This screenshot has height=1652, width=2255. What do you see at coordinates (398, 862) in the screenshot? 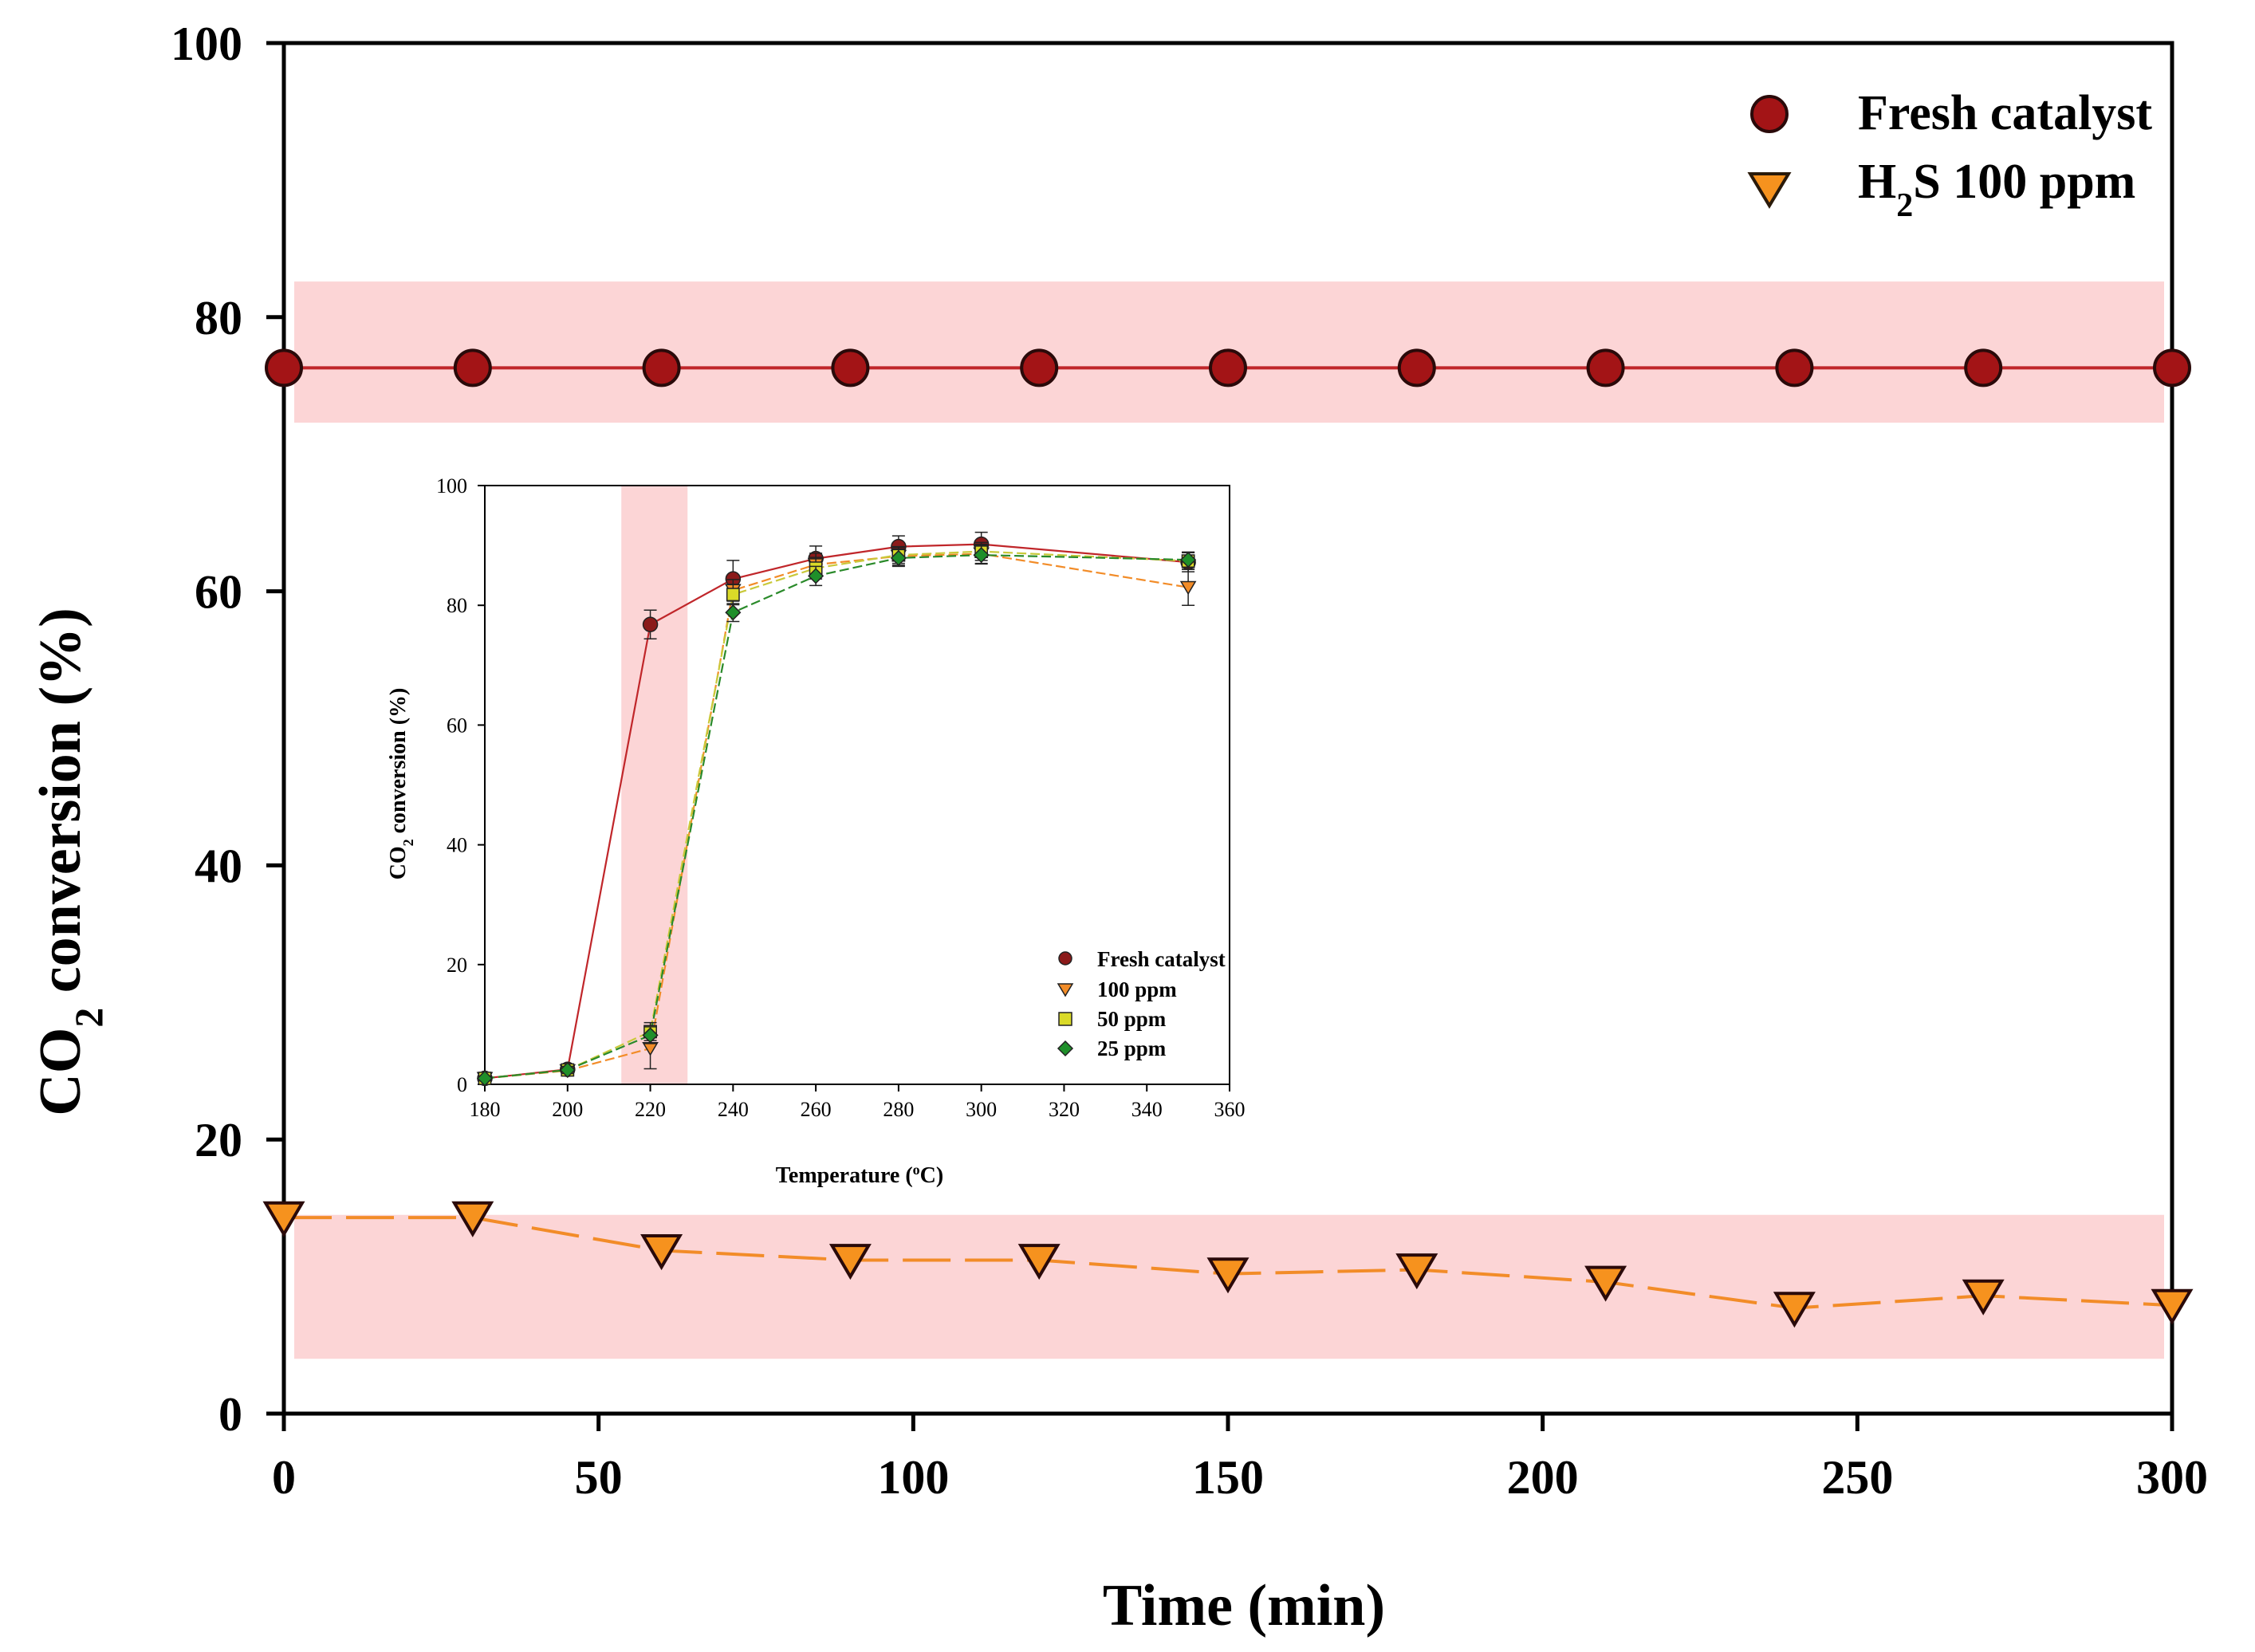
I see `inset-y-axis-title-main: CO` at bounding box center [398, 862].